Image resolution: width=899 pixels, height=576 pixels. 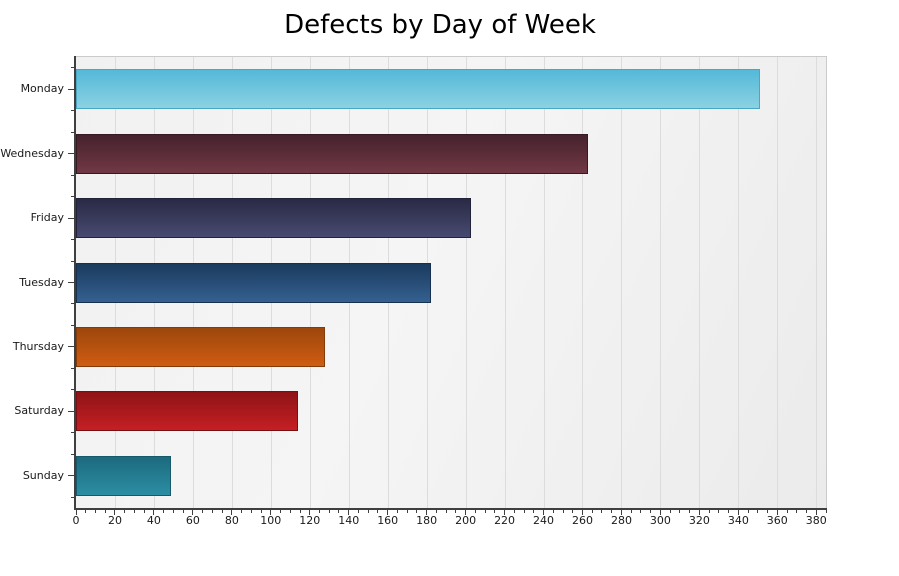 What do you see at coordinates (582, 520) in the screenshot?
I see `x-axis-label-260: 260` at bounding box center [582, 520].